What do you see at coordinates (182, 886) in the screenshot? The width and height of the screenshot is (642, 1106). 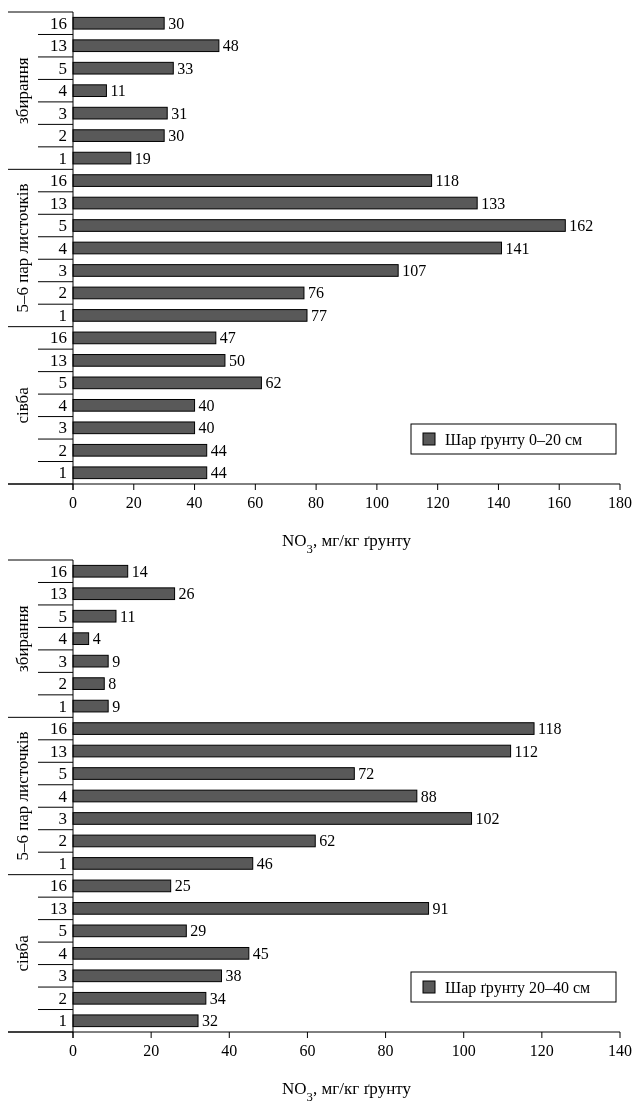 I see `data-label: 25` at bounding box center [182, 886].